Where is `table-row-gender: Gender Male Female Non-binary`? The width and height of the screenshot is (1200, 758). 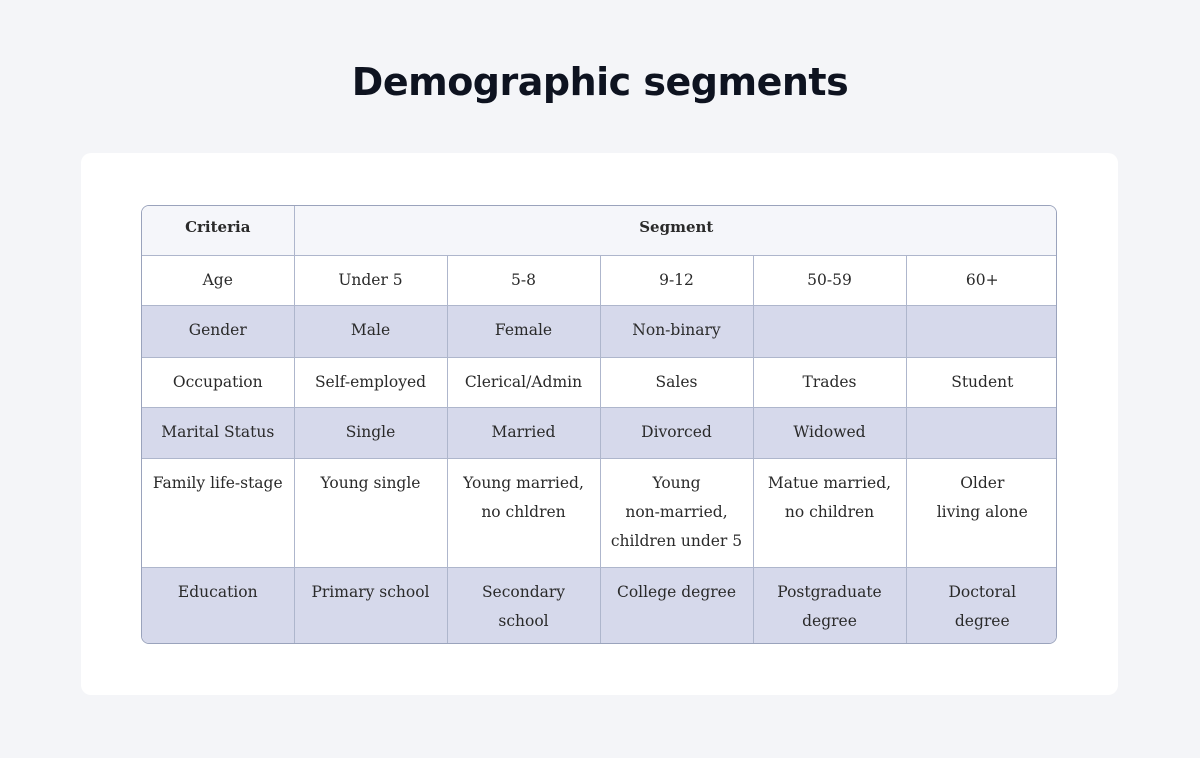
table-row-gender: Gender Male Female Non-binary is located at coordinates (599, 331).